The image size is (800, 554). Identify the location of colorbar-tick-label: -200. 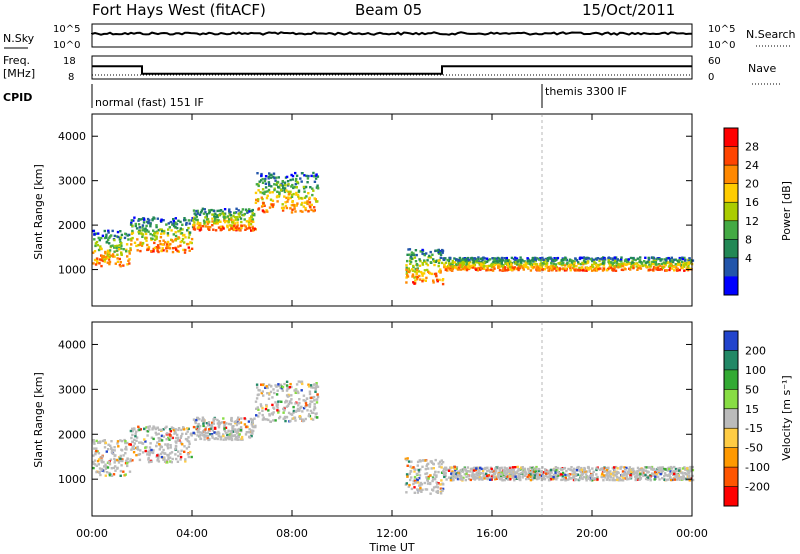
(757, 487).